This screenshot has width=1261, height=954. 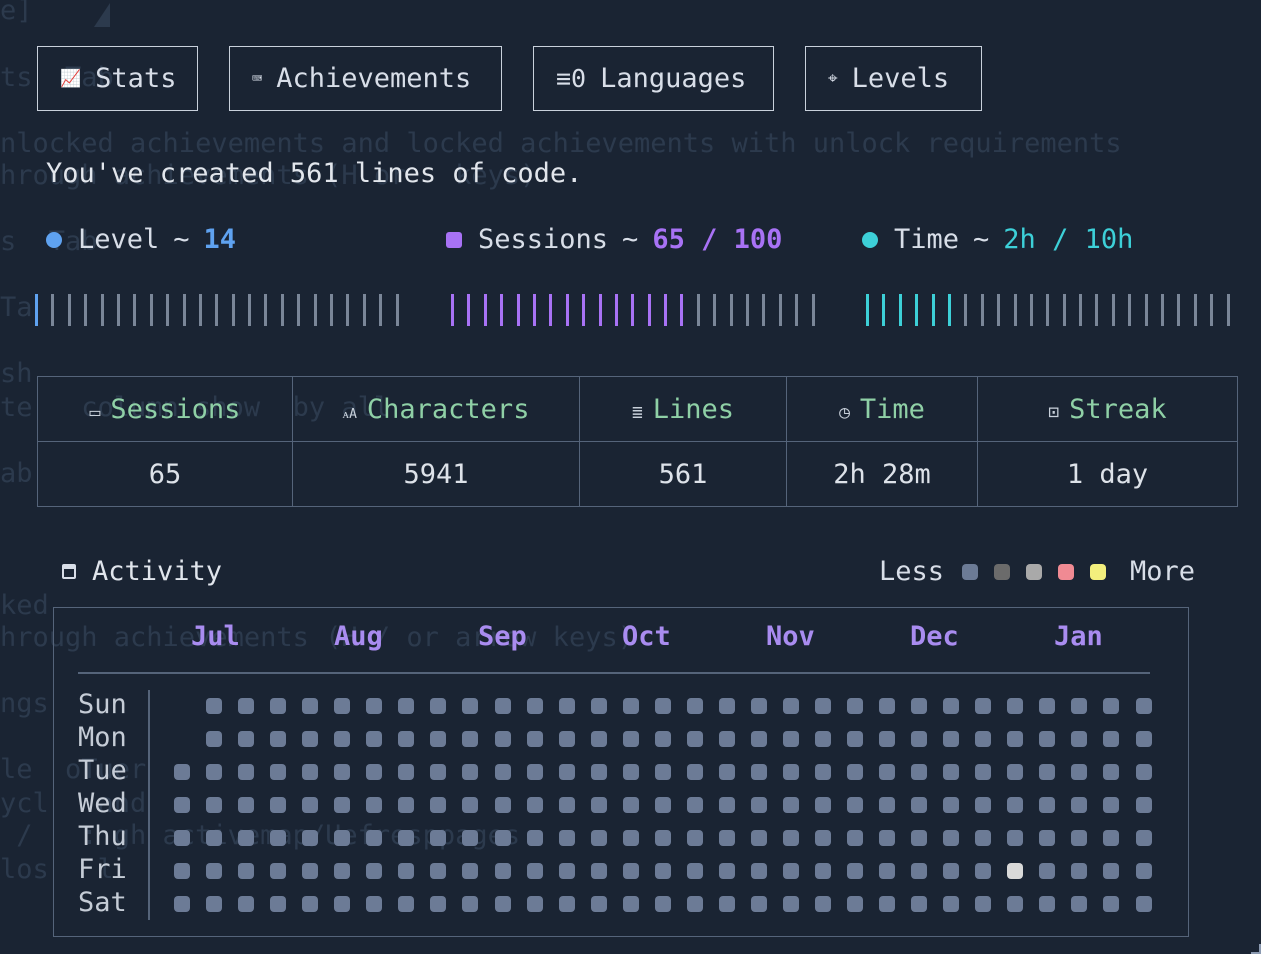 What do you see at coordinates (1068, 239) in the screenshot?
I see `stat-value: 2h / 10h` at bounding box center [1068, 239].